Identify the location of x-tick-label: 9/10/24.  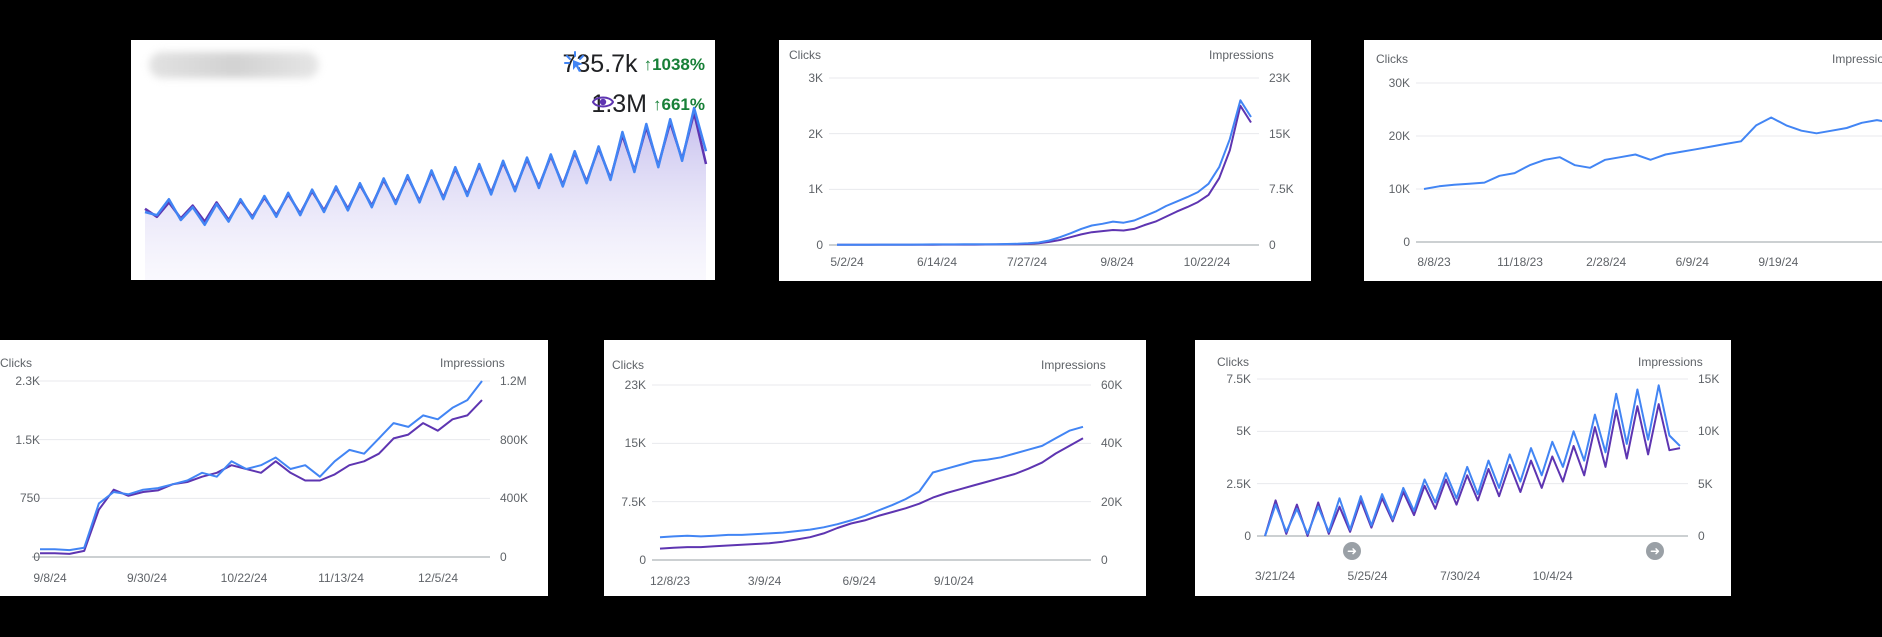
(953, 581).